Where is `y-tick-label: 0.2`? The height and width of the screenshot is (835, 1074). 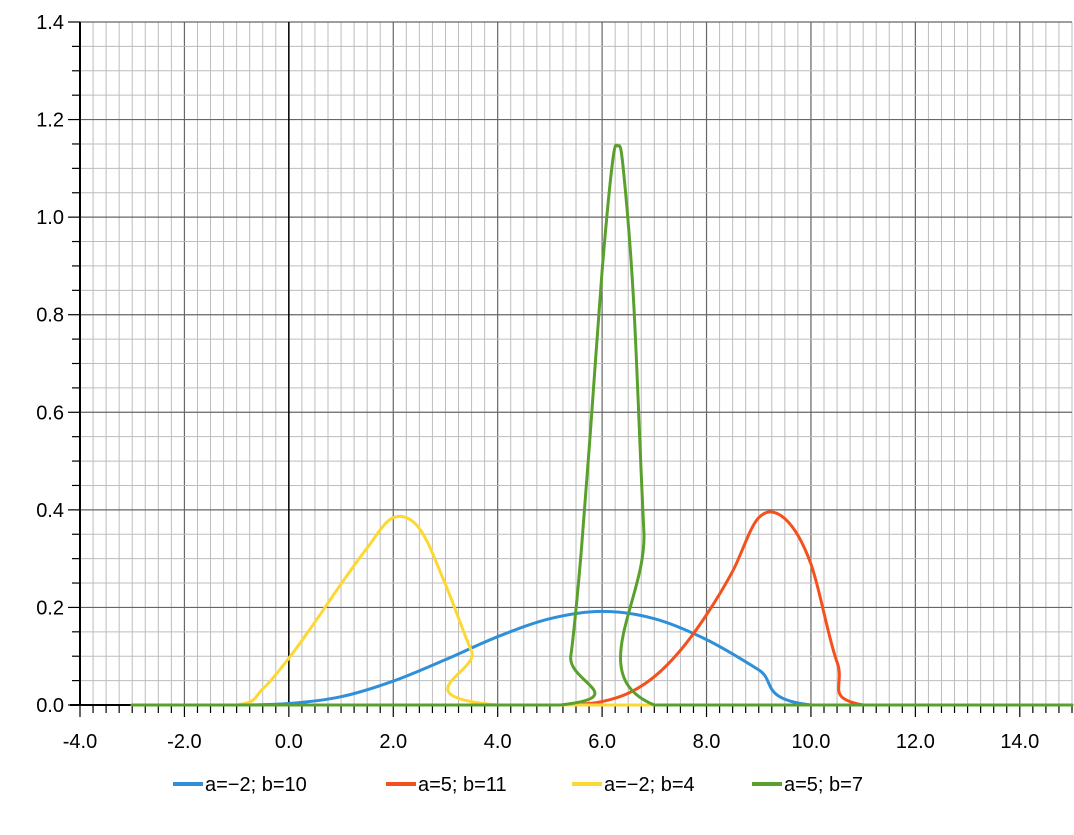
y-tick-label: 0.2 is located at coordinates (50, 608).